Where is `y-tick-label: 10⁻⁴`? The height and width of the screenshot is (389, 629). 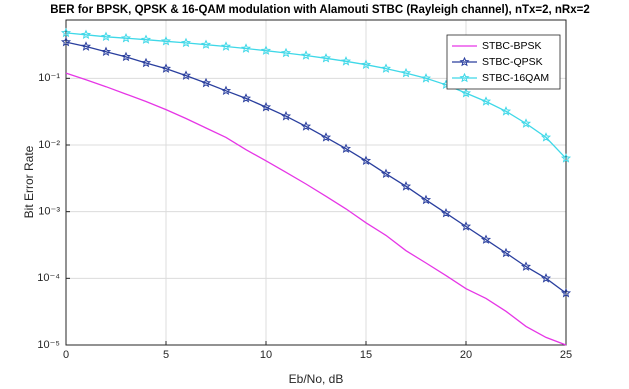
y-tick-label: 10⁻⁴ is located at coordinates (48, 278).